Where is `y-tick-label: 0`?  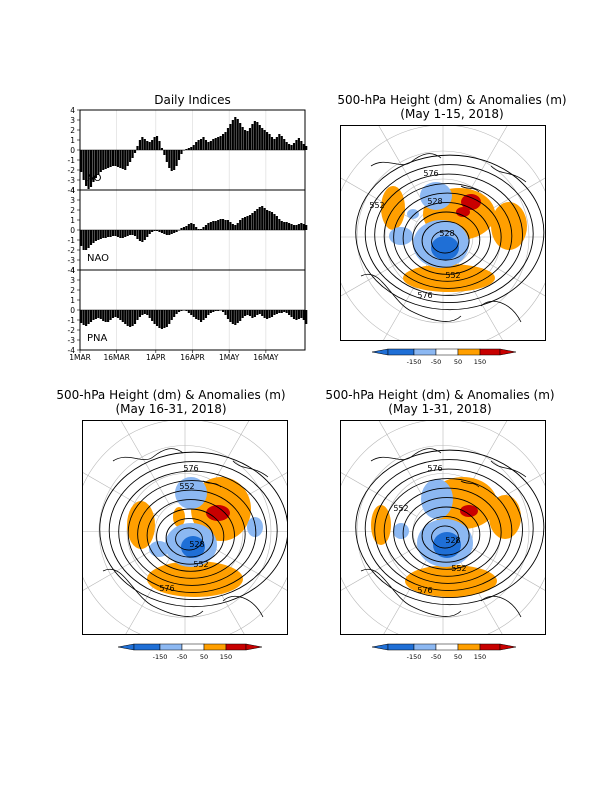
y-tick-label: 0 is located at coordinates (72, 310).